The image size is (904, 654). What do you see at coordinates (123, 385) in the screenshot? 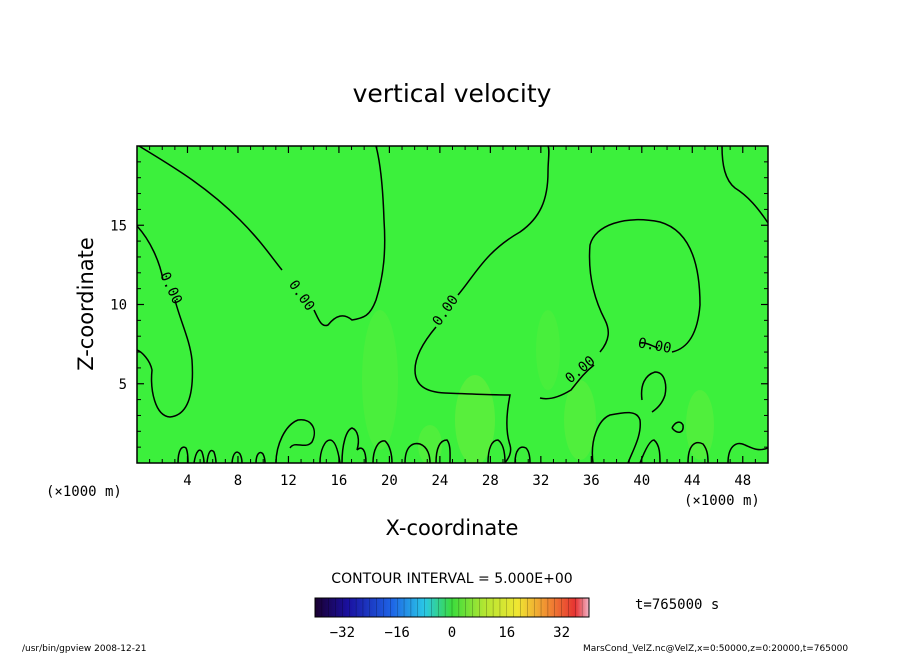
I see `y-tick-label: 5` at bounding box center [123, 385].